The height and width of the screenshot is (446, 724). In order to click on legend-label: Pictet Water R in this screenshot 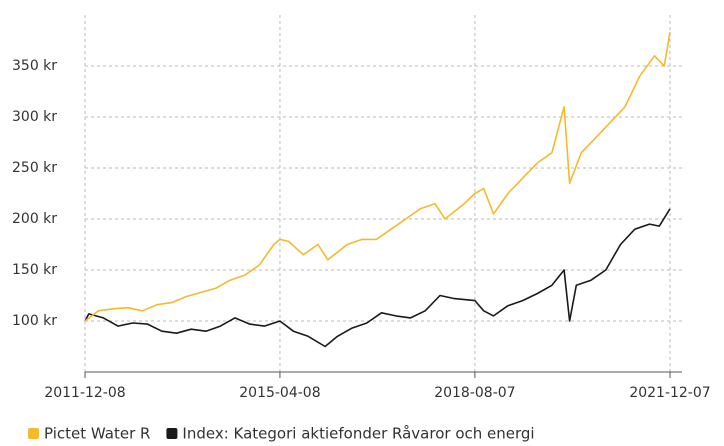, I will do `click(97, 434)`.